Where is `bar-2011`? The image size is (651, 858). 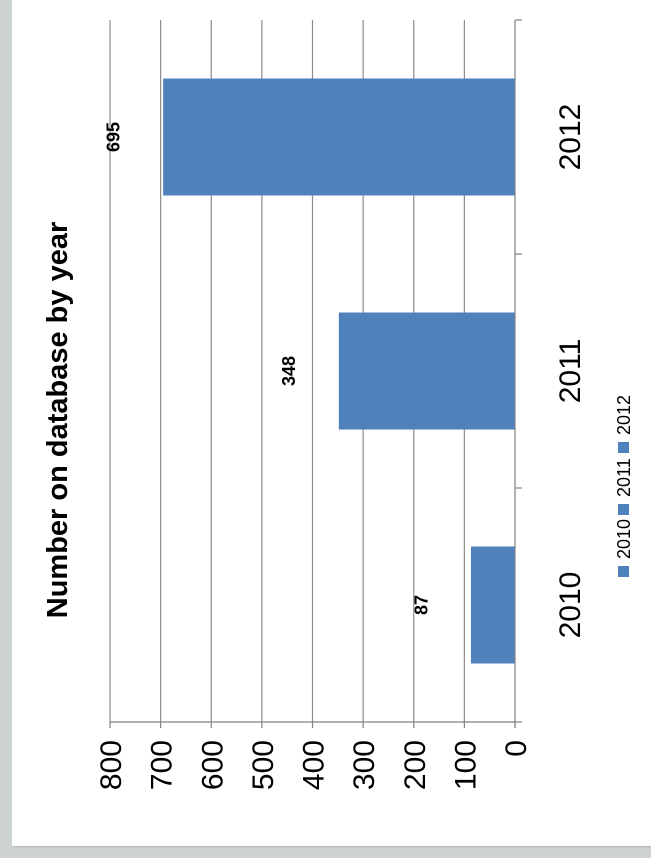 bar-2011 is located at coordinates (426, 371).